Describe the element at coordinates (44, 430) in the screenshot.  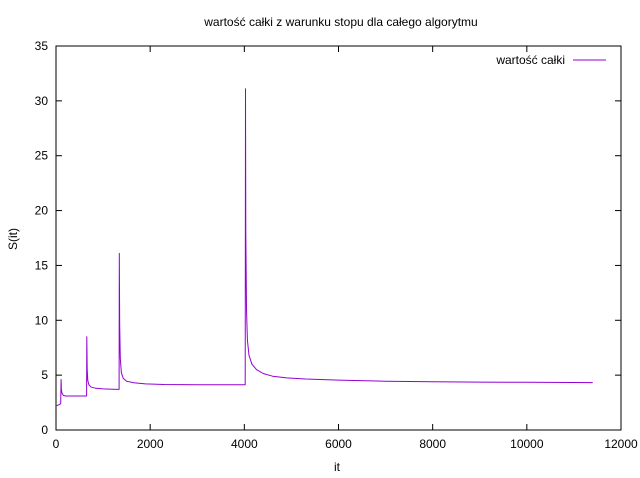
I see `y-tick-label: 0` at that location.